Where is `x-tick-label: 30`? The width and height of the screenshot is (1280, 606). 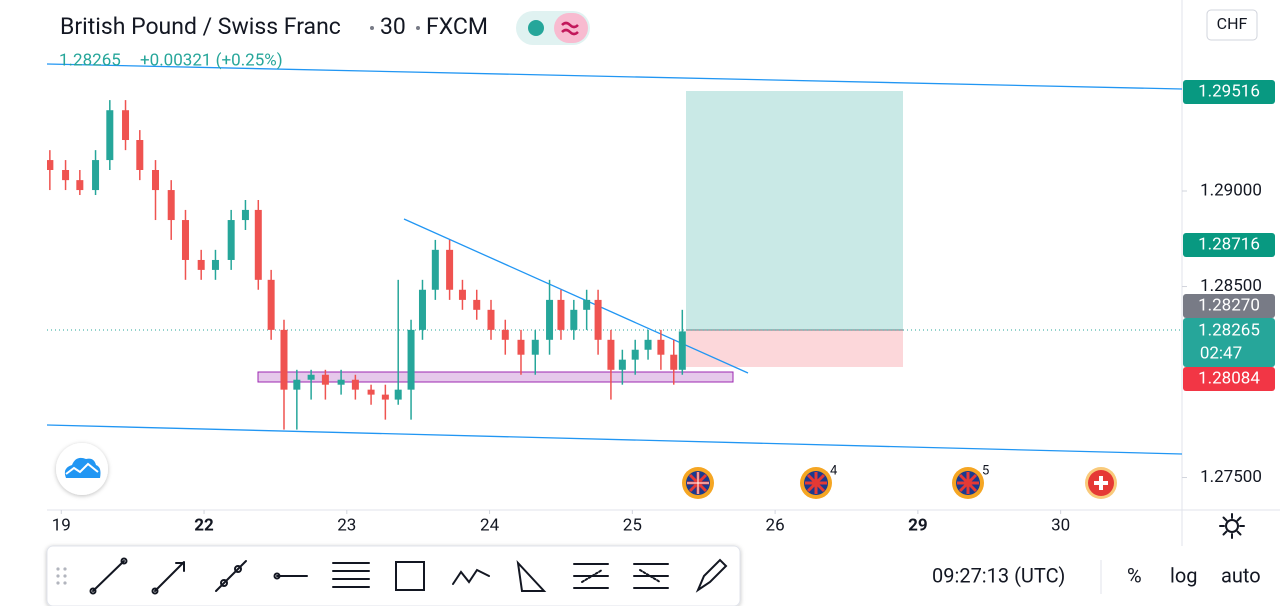 x-tick-label: 30 is located at coordinates (1060, 525).